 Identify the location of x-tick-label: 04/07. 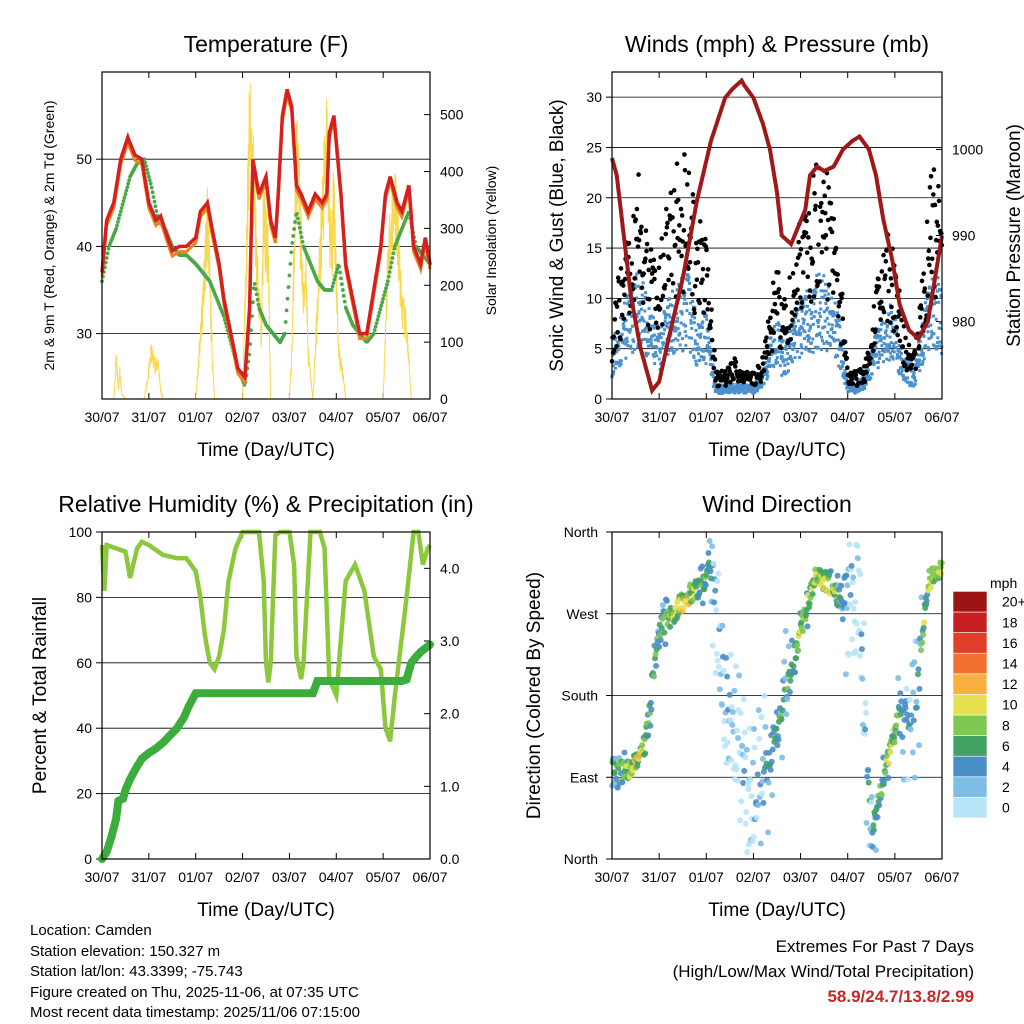
(847, 877).